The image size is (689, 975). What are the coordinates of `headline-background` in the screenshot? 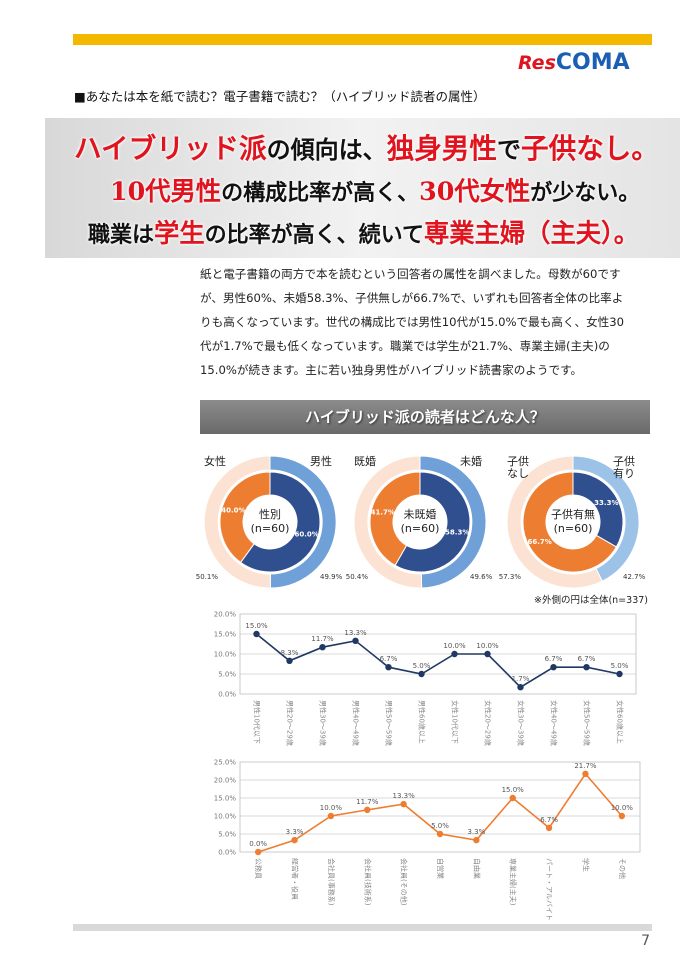 It's located at (362, 188).